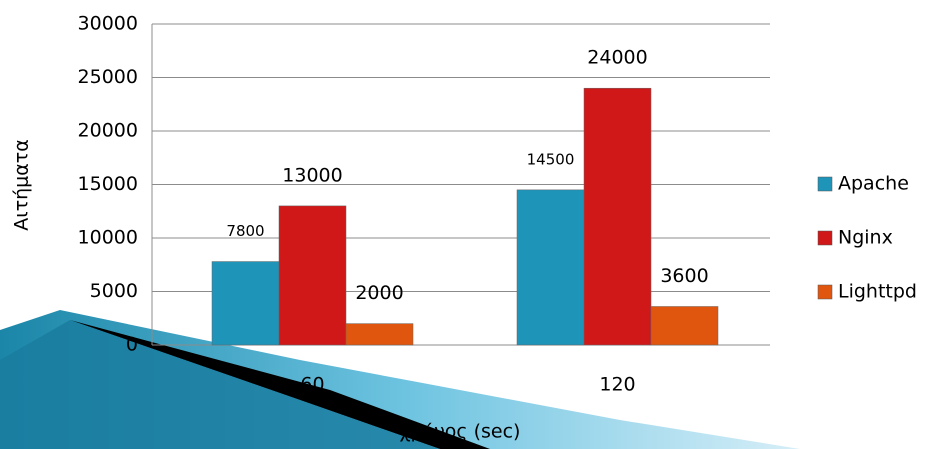  Describe the element at coordinates (873, 184) in the screenshot. I see `legend-label: Apache` at that location.